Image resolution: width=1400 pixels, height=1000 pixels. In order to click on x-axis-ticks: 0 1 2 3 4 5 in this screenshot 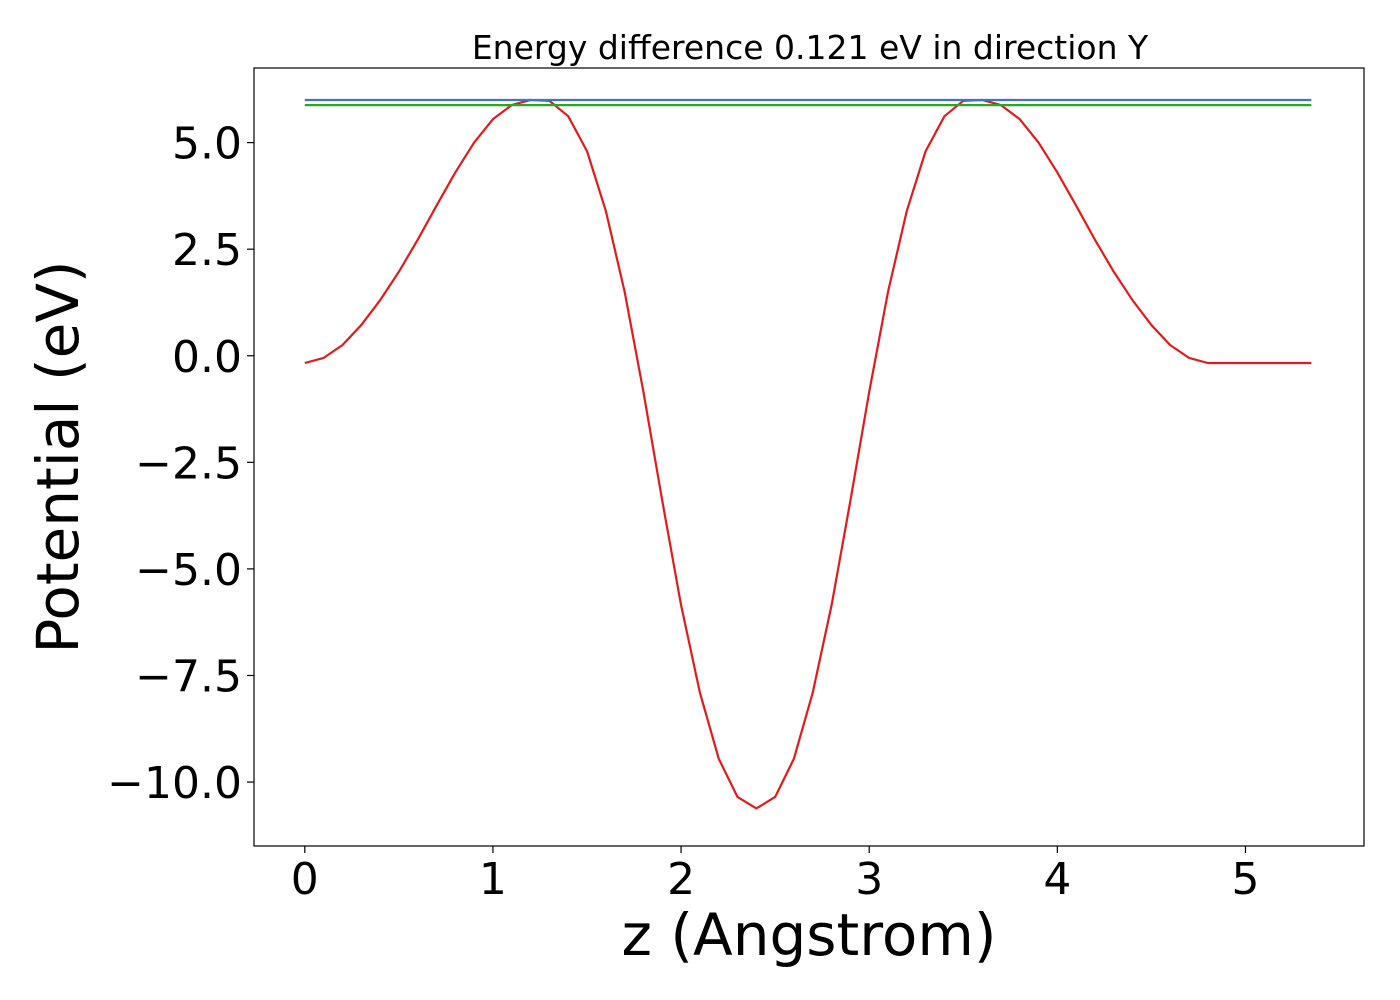, I will do `click(775, 875)`.